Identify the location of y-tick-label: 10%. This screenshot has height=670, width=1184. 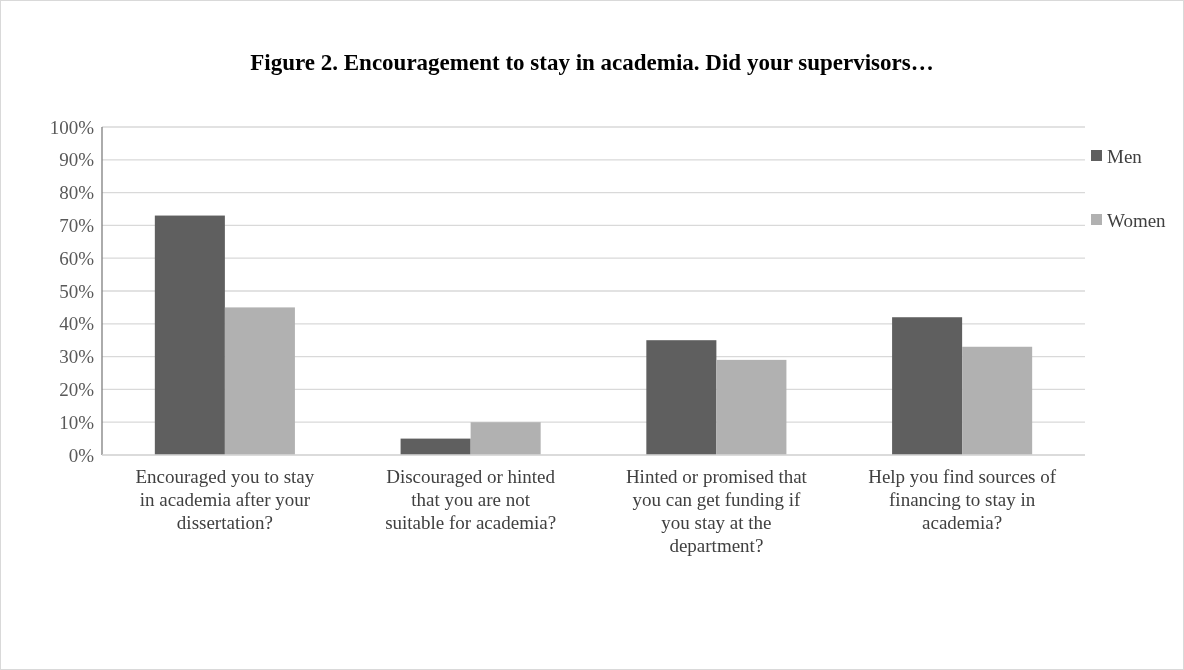
(77, 422).